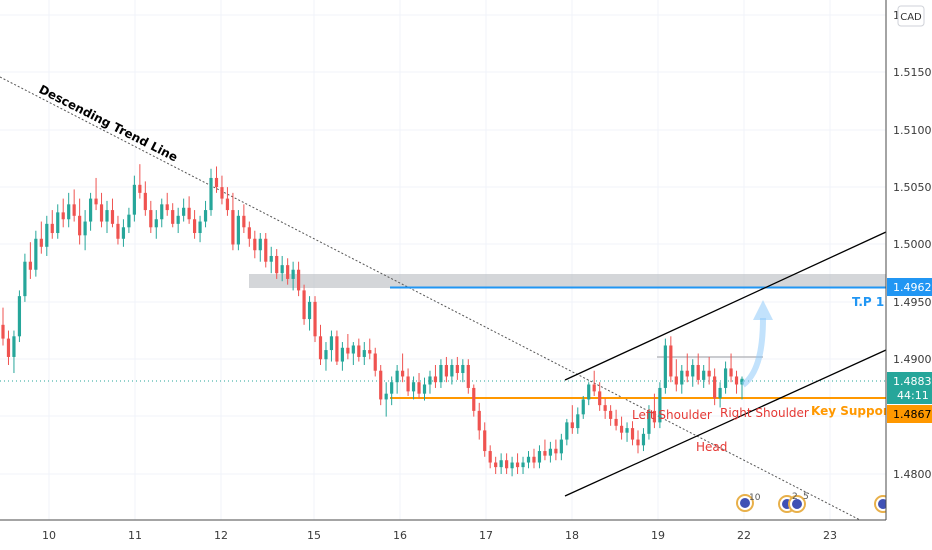 The height and width of the screenshot is (550, 932). What do you see at coordinates (486, 535) in the screenshot?
I see `x-tick-label: 17` at bounding box center [486, 535].